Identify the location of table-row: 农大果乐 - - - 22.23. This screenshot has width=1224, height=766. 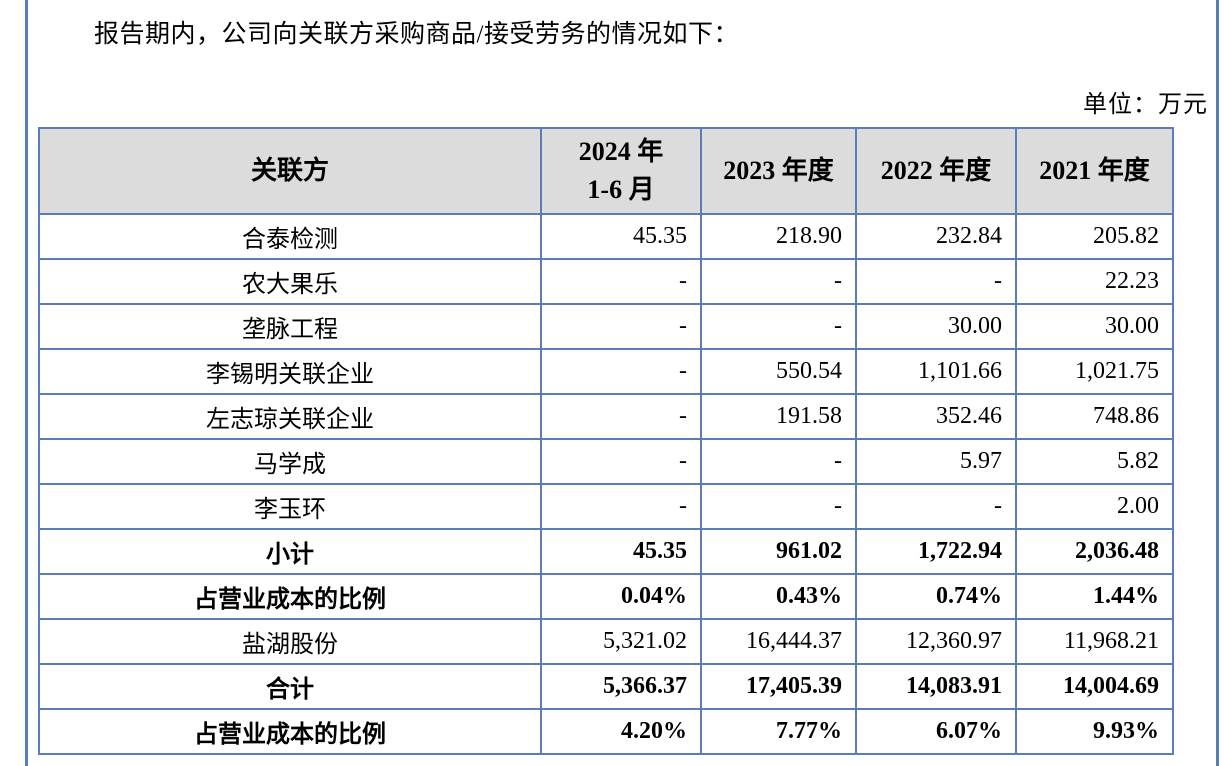
(606, 281).